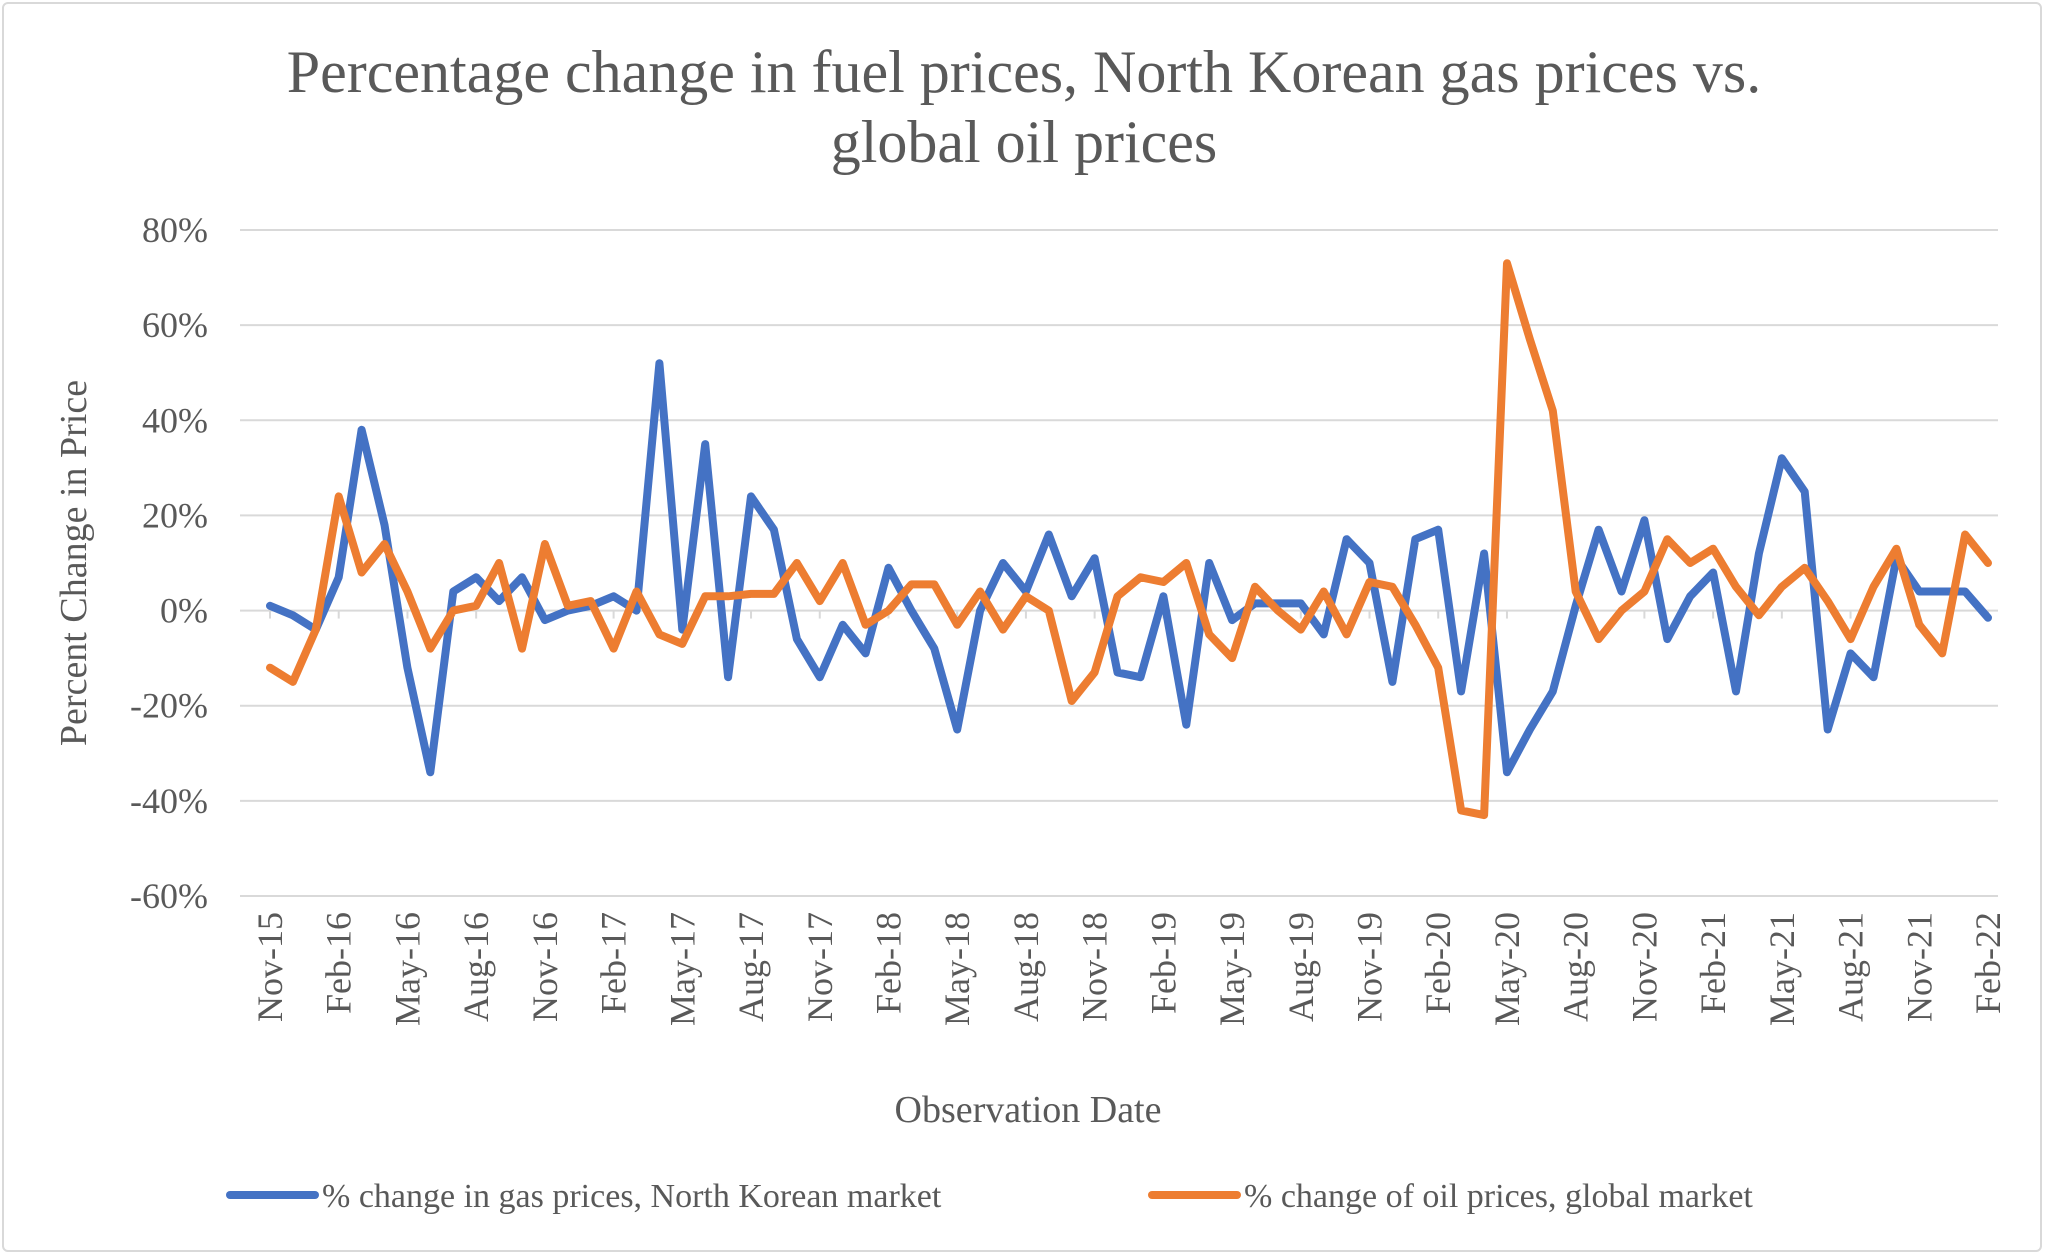 This screenshot has height=1258, width=2048. Describe the element at coordinates (1576, 967) in the screenshot. I see `x-tick-label: Aug-20` at that location.